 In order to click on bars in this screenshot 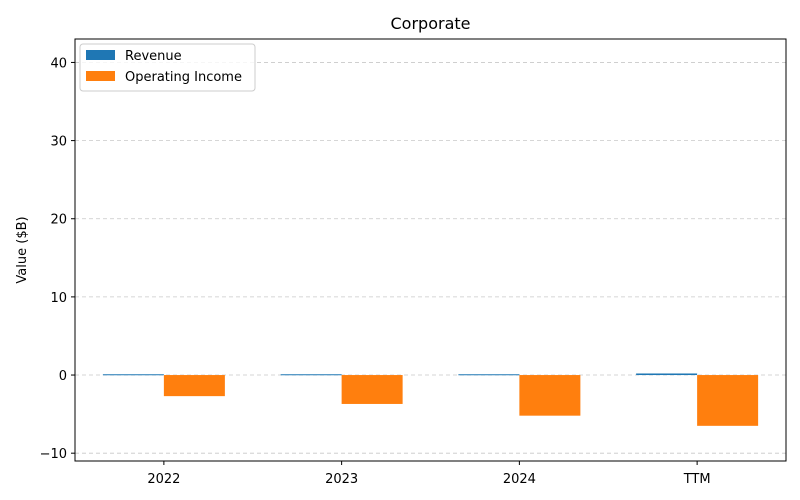, I will do `click(430, 399)`.